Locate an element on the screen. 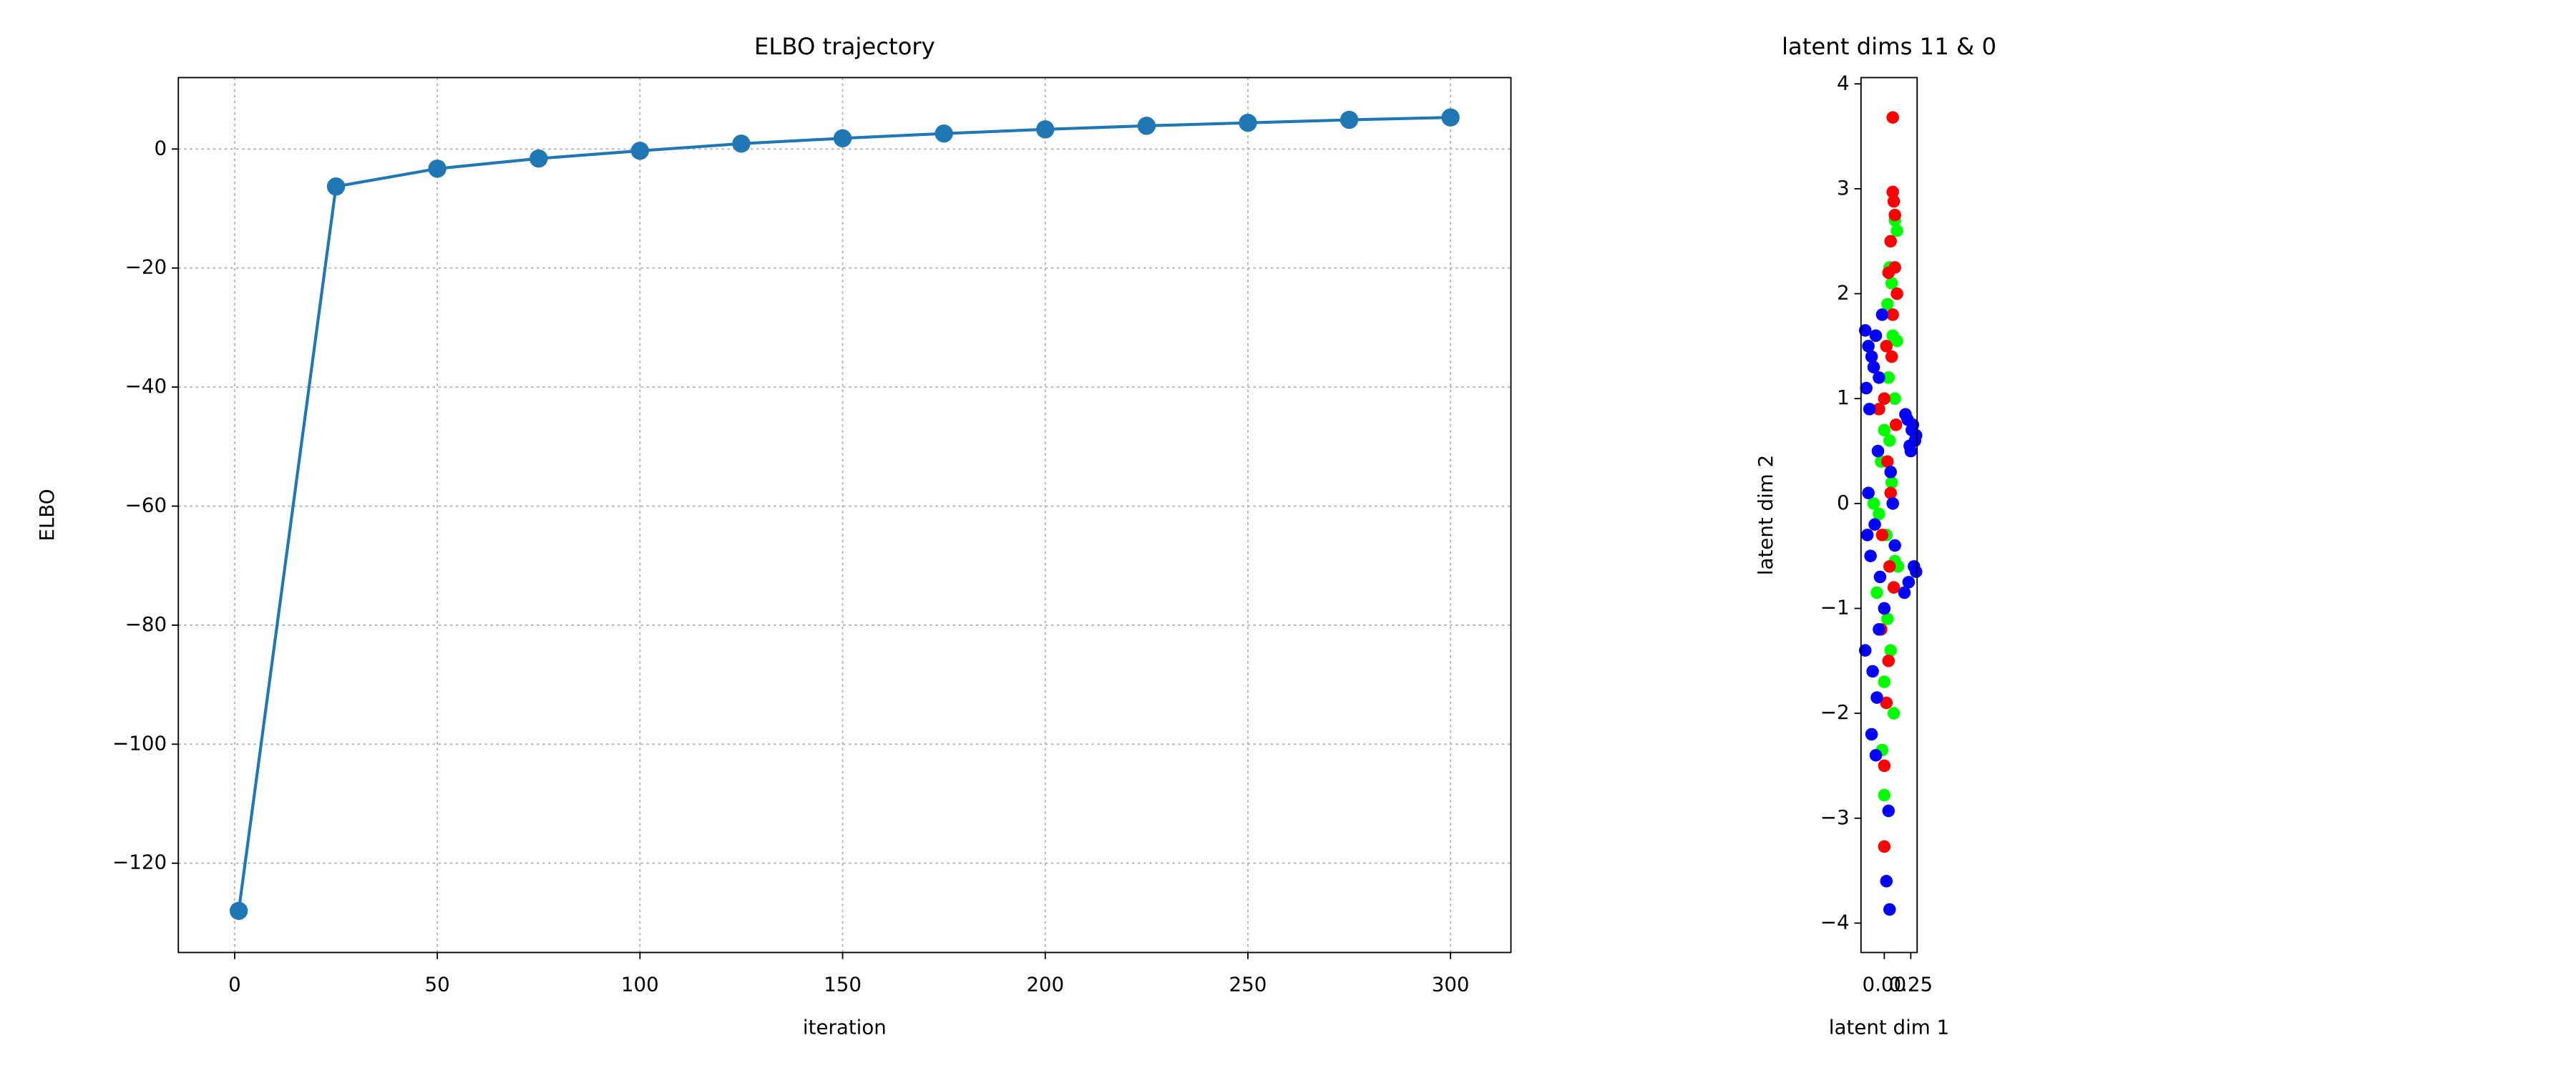 The width and height of the screenshot is (2576, 1073). x-tick-label: 0.25 is located at coordinates (1911, 984).